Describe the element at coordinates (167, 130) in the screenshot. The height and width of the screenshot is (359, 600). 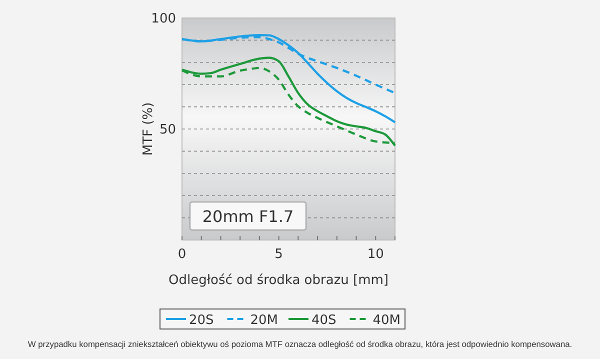
I see `y-tick-label: 50` at that location.